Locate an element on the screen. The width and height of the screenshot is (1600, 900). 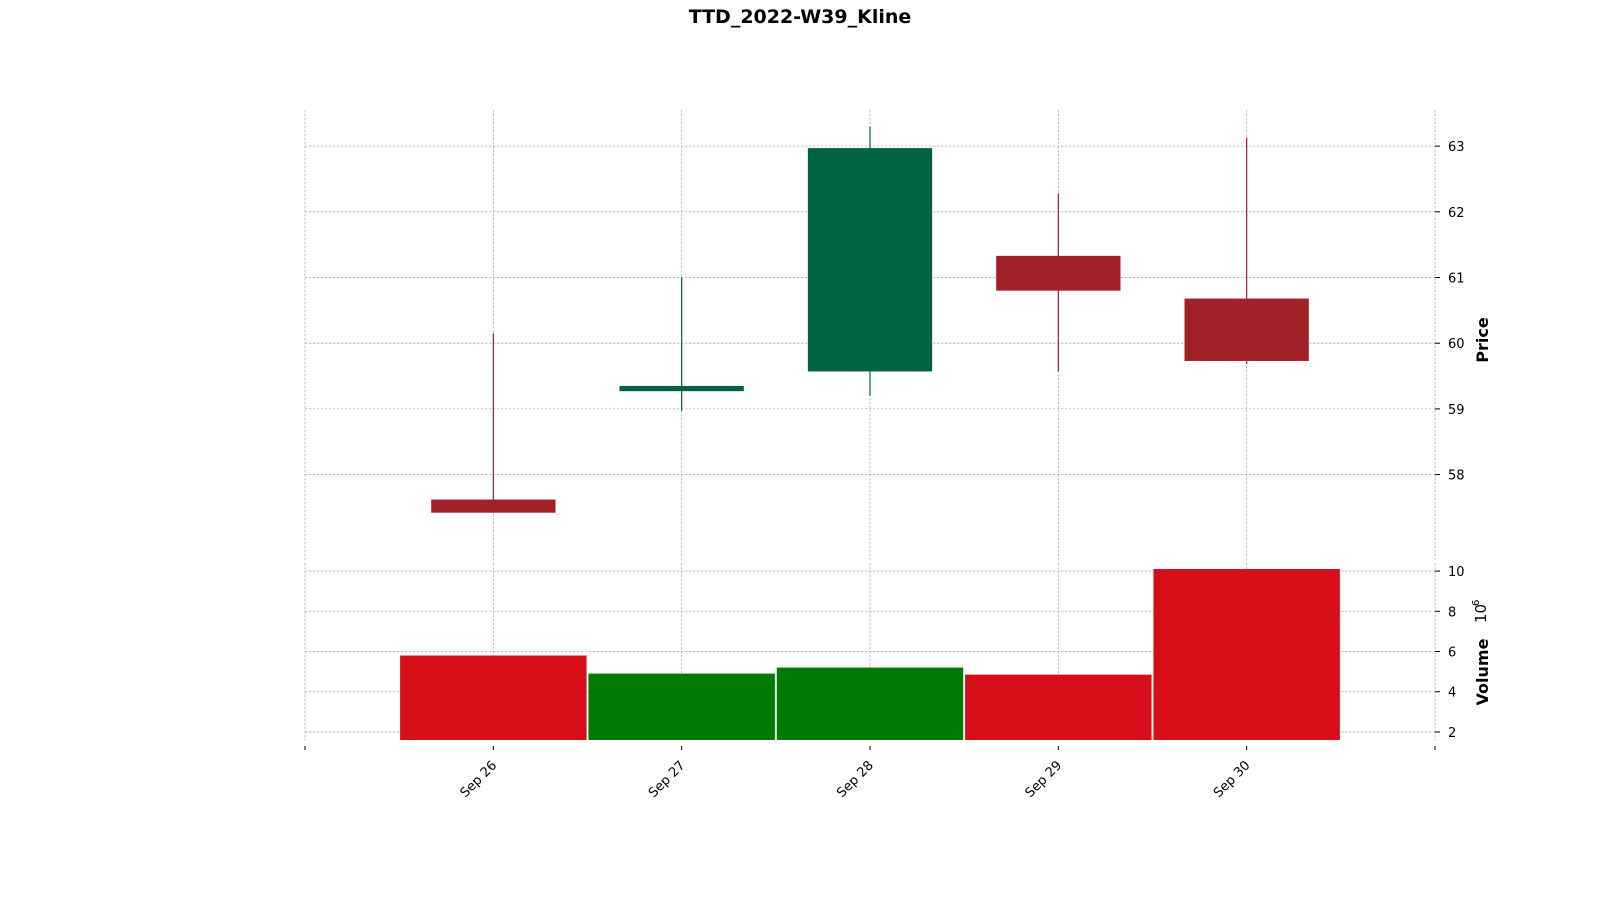
volume-multiplier-base: 10 is located at coordinates (1481, 613).